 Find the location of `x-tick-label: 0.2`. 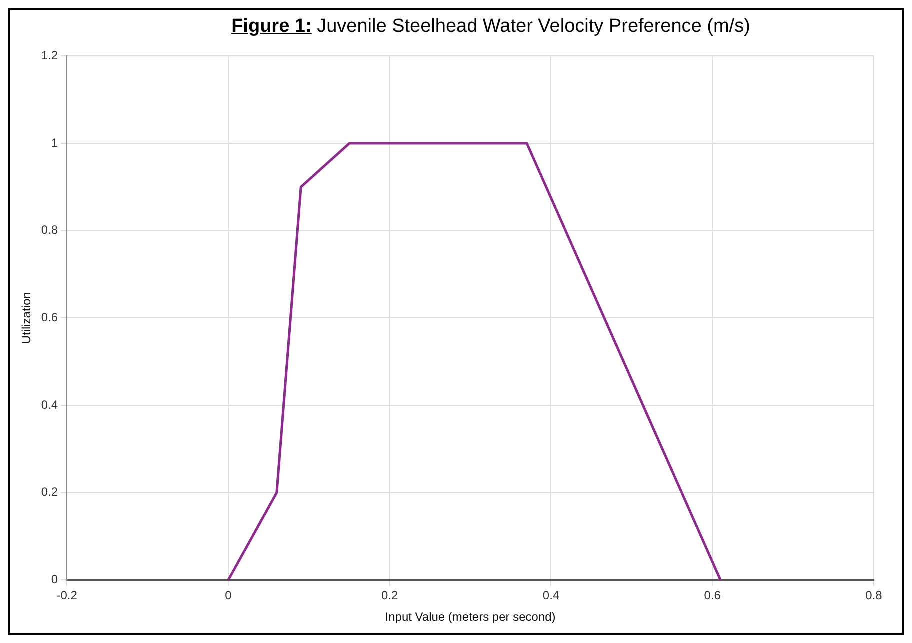

x-tick-label: 0.2 is located at coordinates (390, 595).